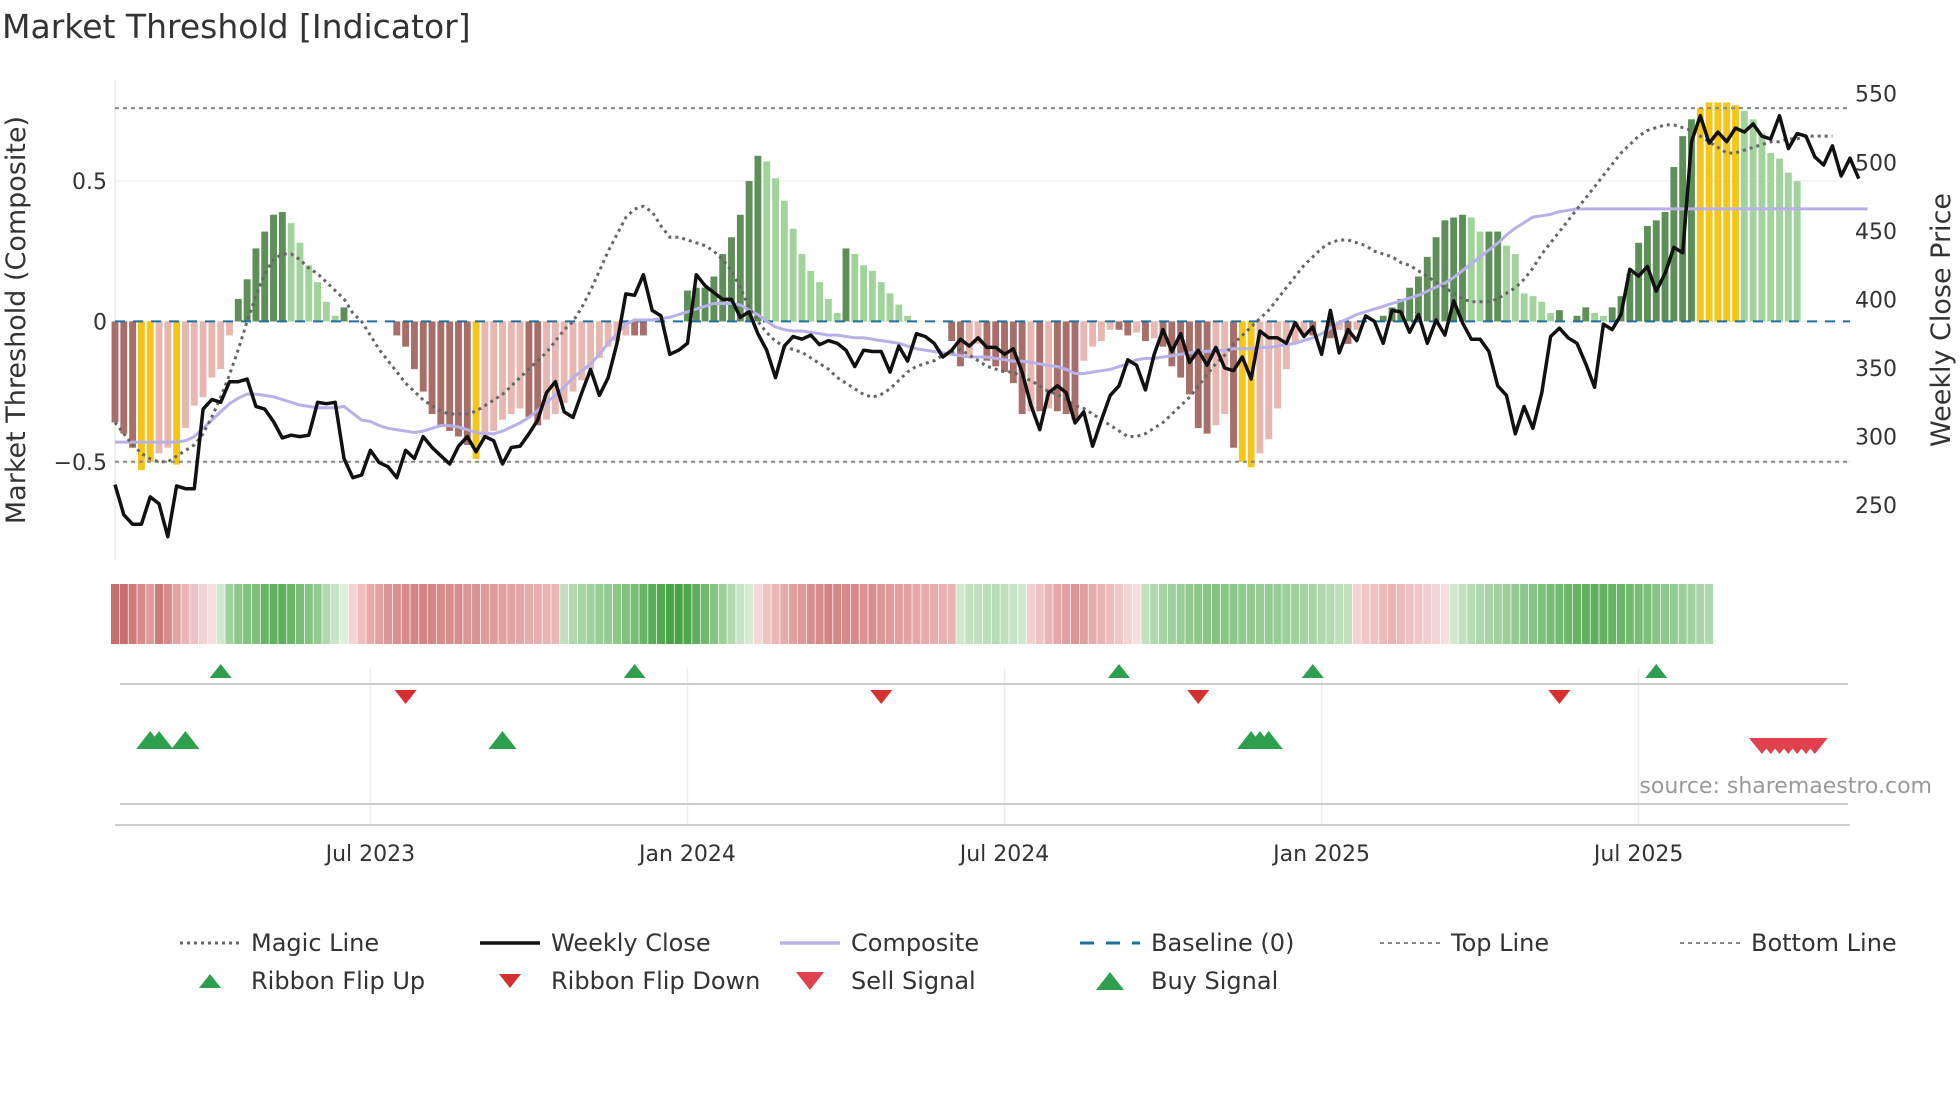 The width and height of the screenshot is (1960, 1102). I want to click on x-tick-label: Jul 2024, so click(1004, 854).